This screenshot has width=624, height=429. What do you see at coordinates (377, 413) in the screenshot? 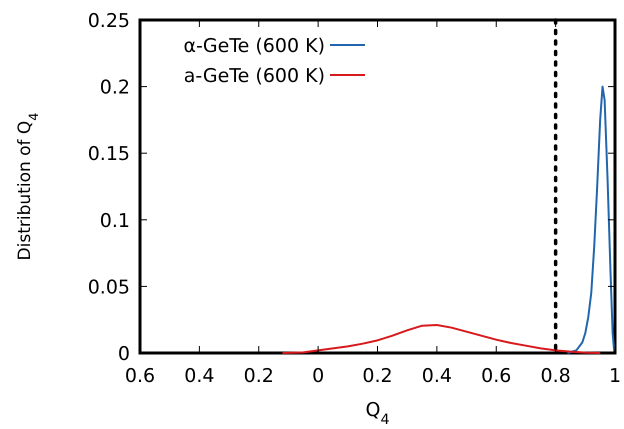
I see `x-axis-title: Q$_{4}$` at bounding box center [377, 413].